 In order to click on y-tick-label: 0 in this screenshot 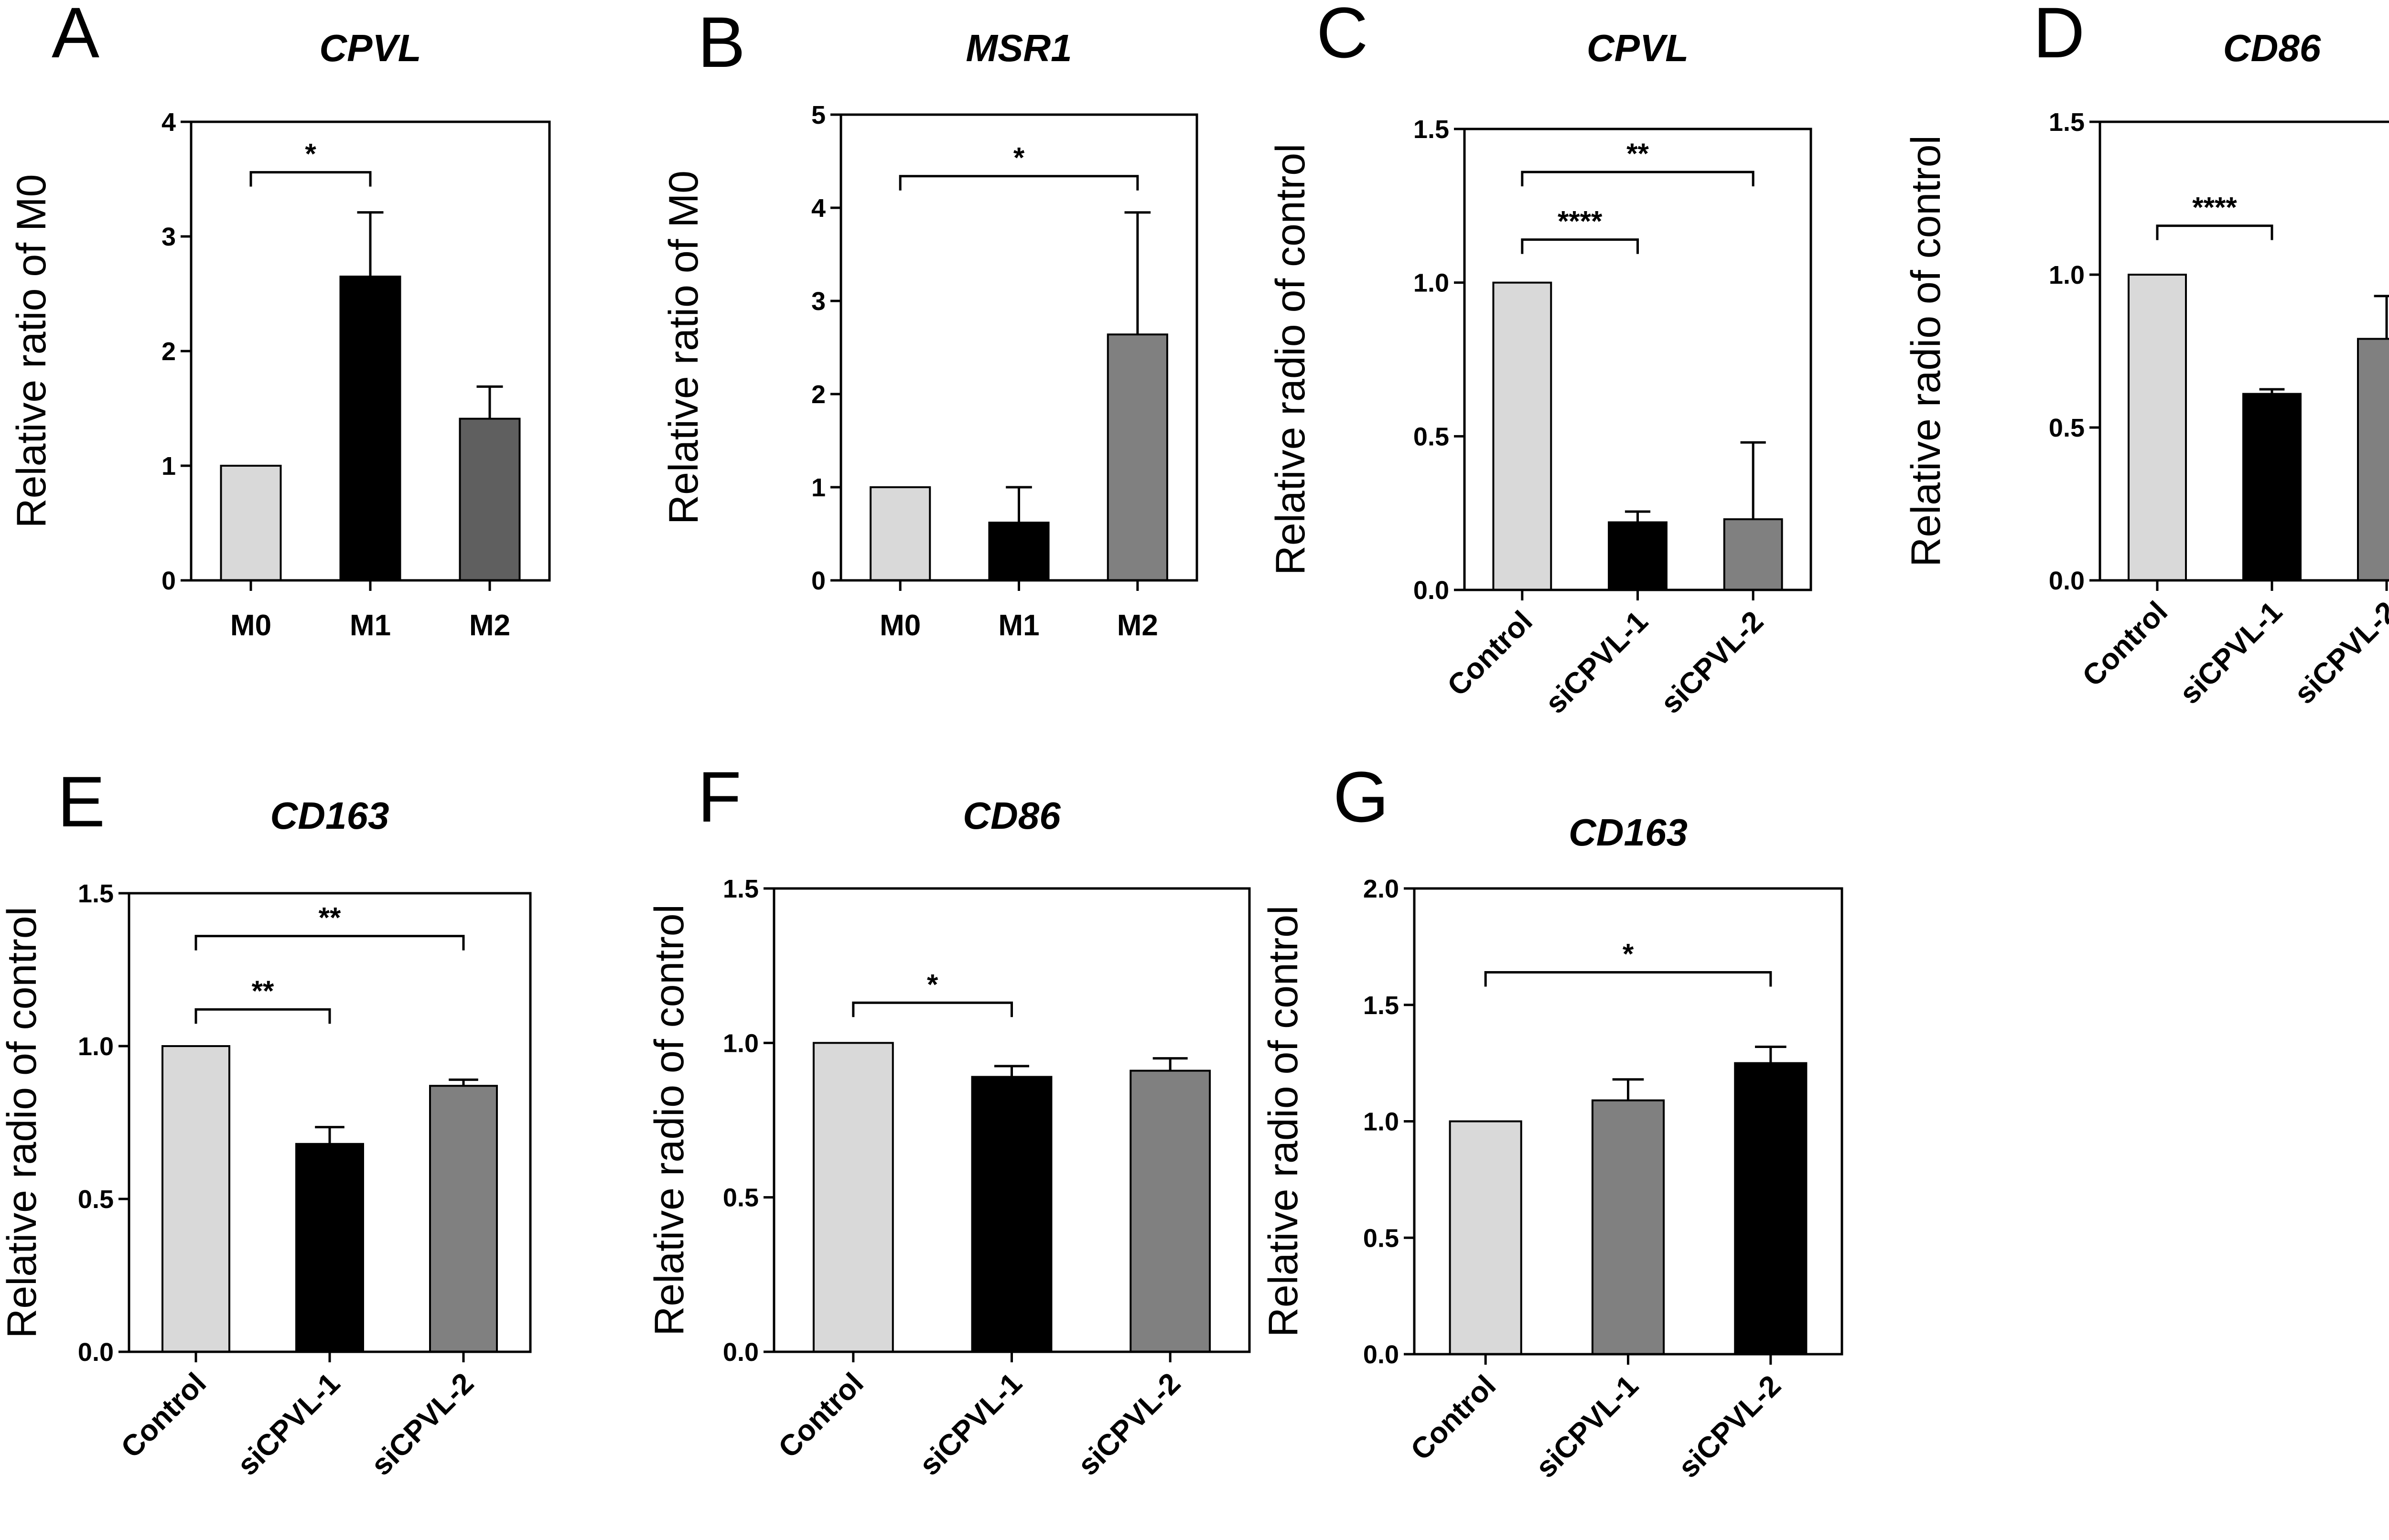, I will do `click(168, 581)`.